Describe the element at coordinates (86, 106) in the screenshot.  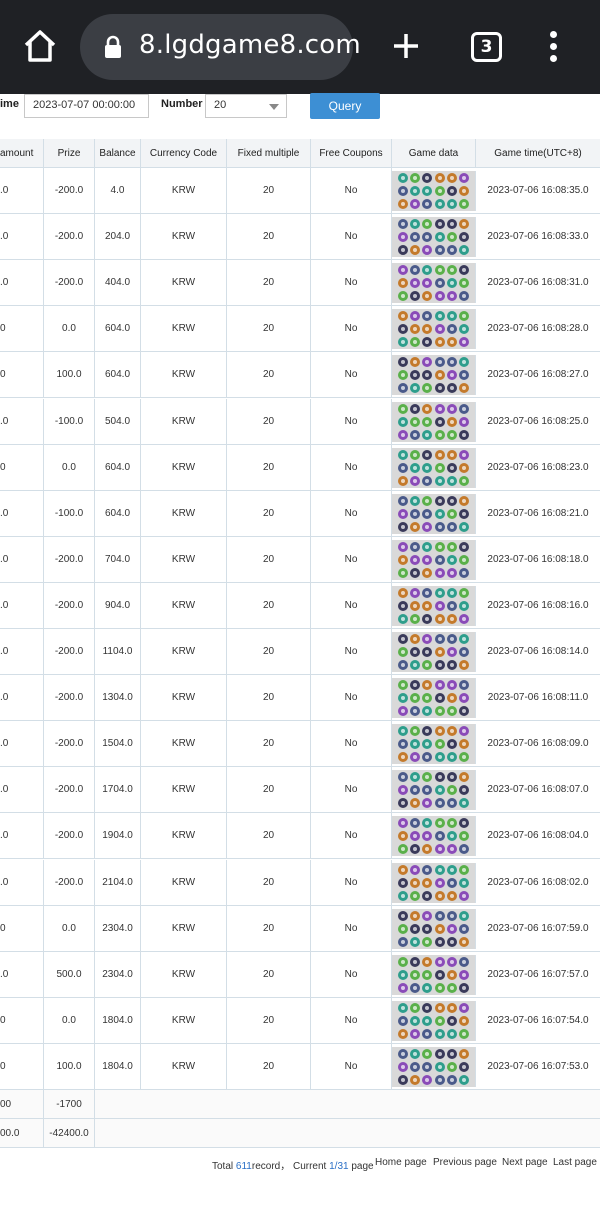
I see `time-input: 2023-07-07 00:00:00` at that location.